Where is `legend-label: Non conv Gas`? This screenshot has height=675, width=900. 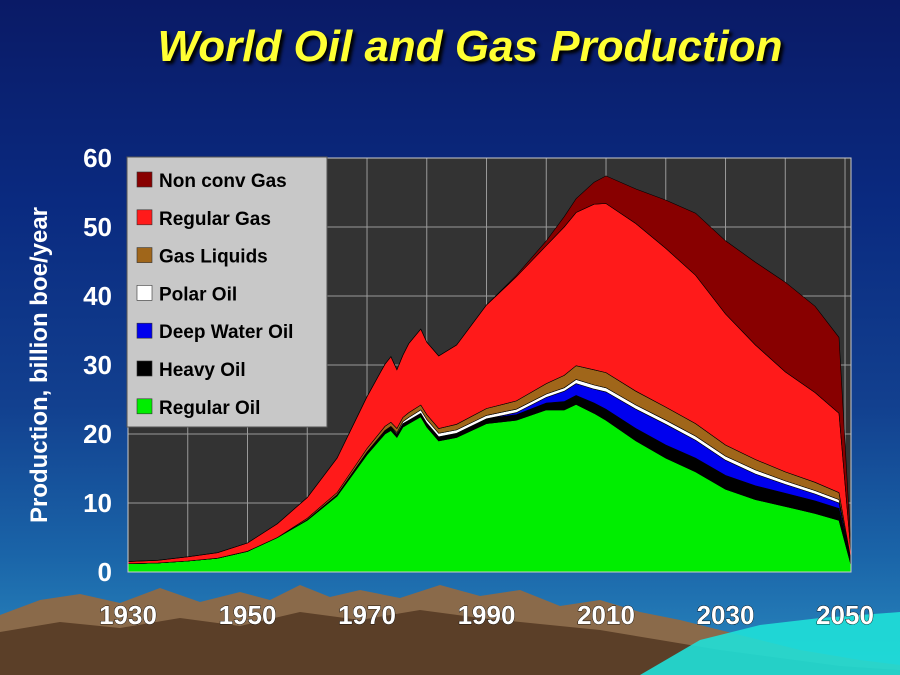
legend-label: Non conv Gas is located at coordinates (223, 181).